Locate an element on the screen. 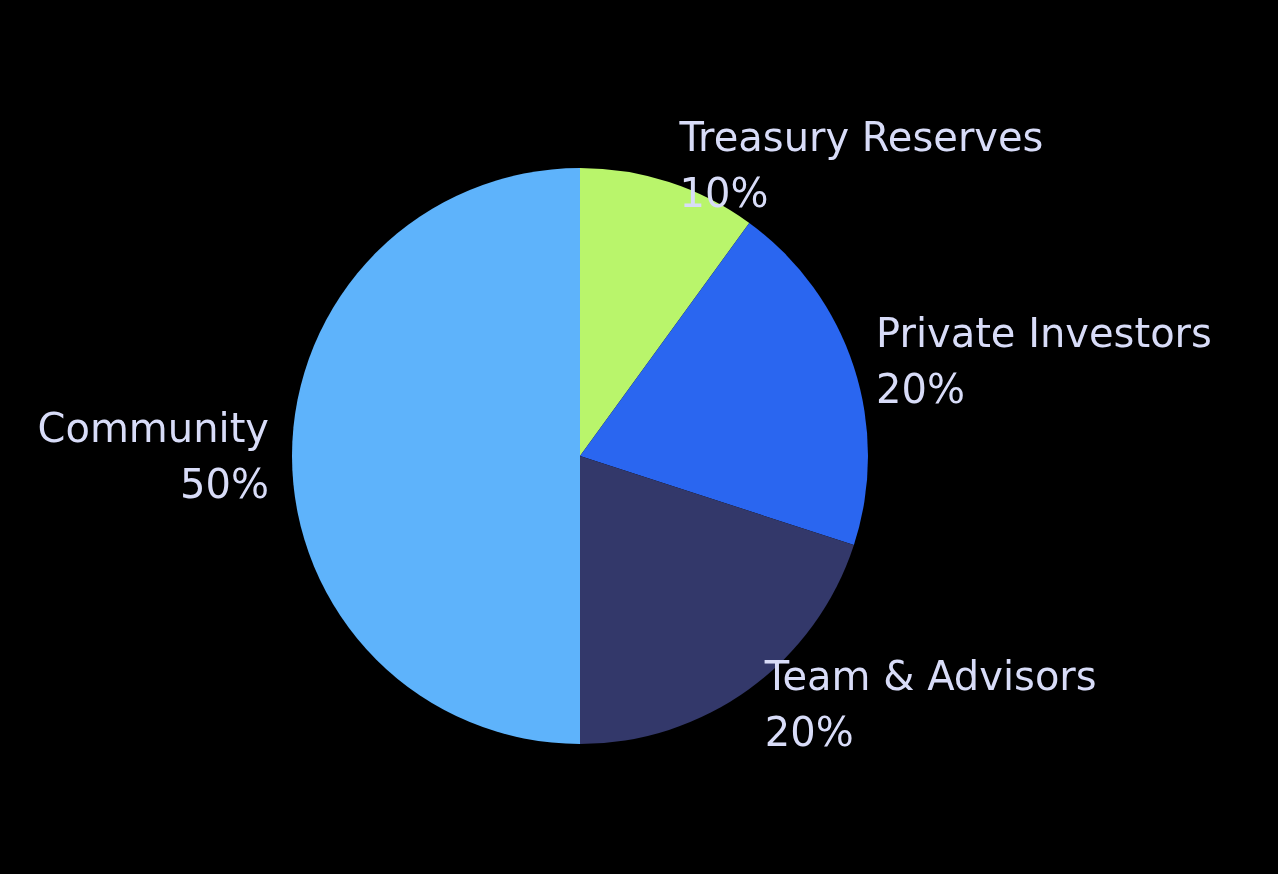 The image size is (1278, 874). slice-label: Community is located at coordinates (153, 428).